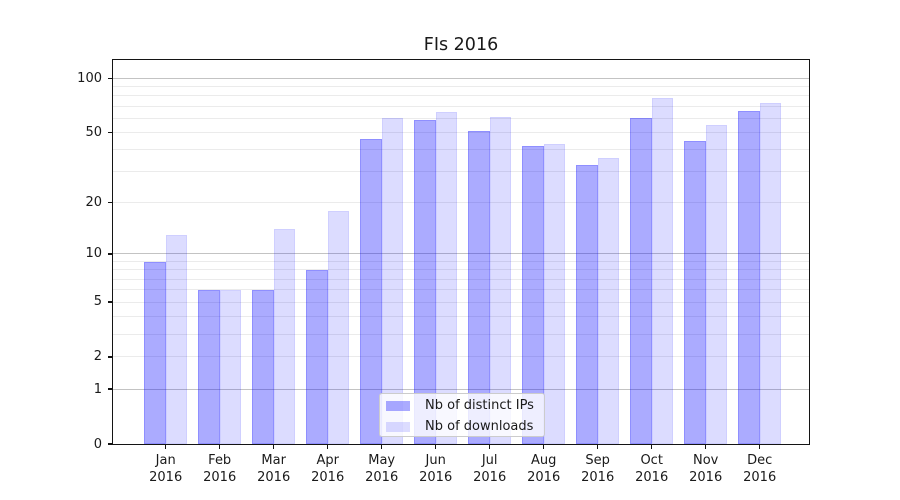  What do you see at coordinates (770, 273) in the screenshot?
I see `bar-downloads-dec` at bounding box center [770, 273].